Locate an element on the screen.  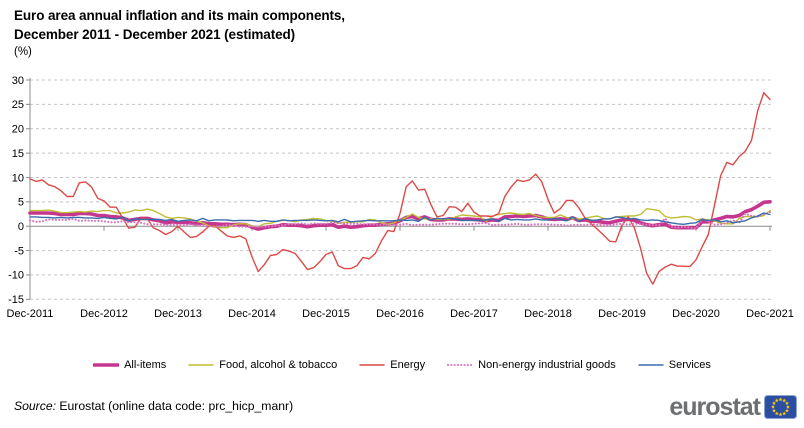
y-tick-label: 25 is located at coordinates (18, 105).